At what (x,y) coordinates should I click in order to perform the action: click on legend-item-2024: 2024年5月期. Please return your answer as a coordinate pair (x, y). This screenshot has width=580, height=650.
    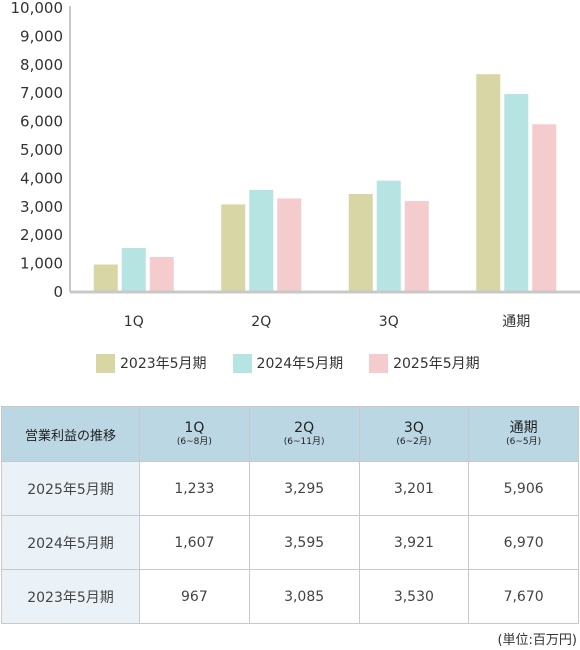
    Looking at the image, I should click on (288, 363).